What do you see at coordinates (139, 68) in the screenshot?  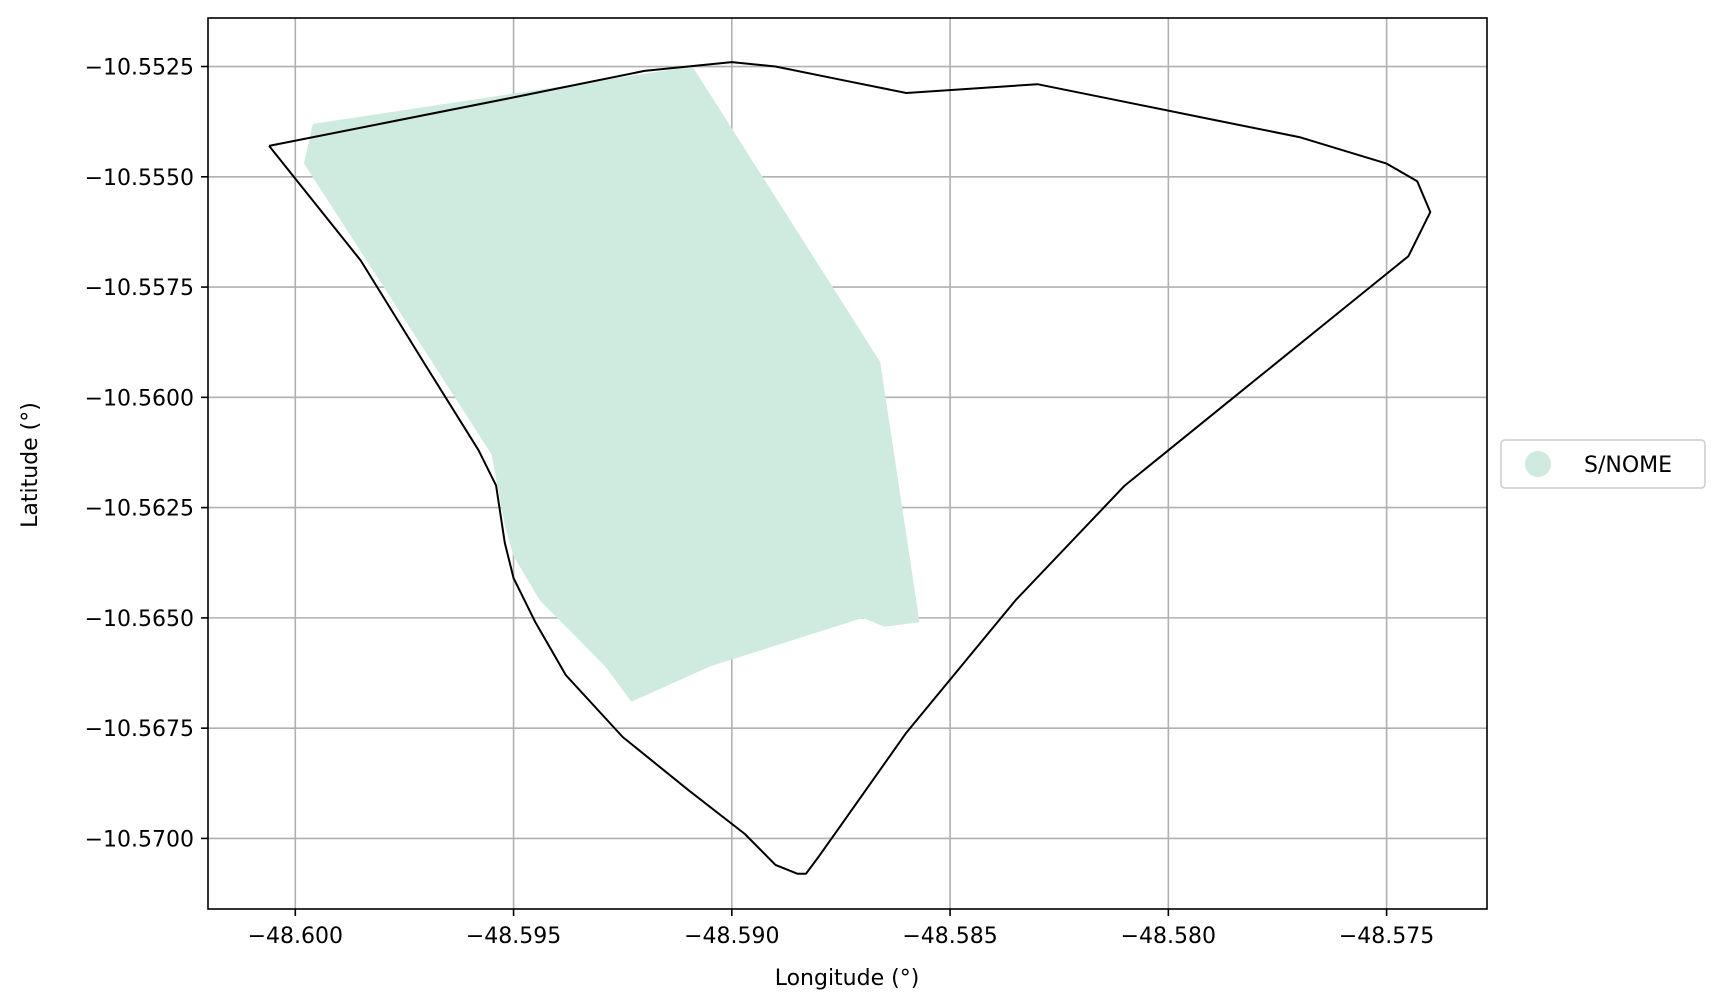 I see `y-tick-label: −10.5525` at bounding box center [139, 68].